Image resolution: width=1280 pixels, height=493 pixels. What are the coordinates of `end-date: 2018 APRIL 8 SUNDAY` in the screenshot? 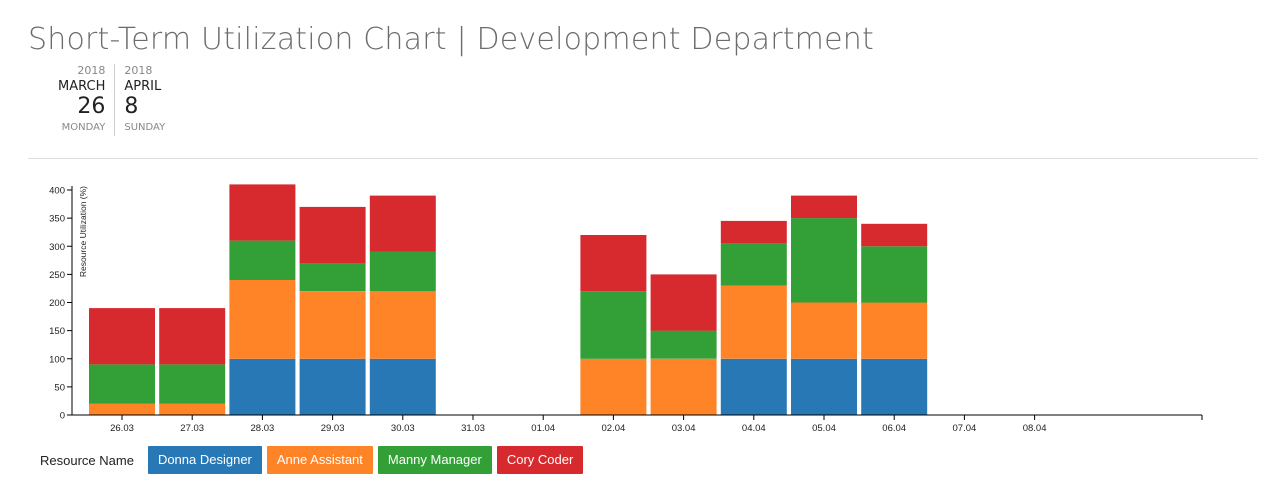 It's located at (140, 100).